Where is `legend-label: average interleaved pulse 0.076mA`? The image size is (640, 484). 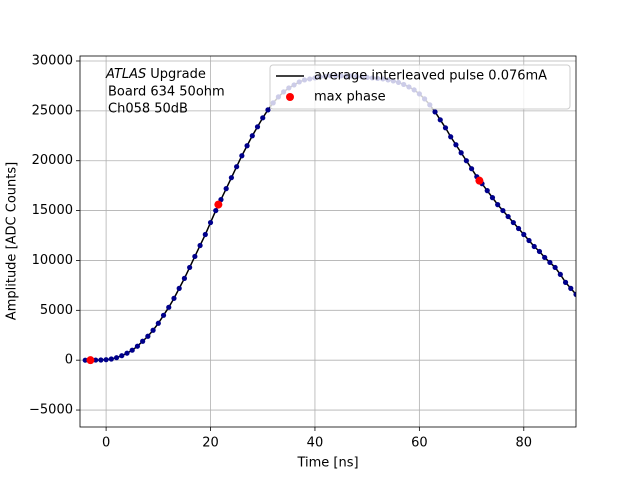 legend-label: average interleaved pulse 0.076mA is located at coordinates (430, 76).